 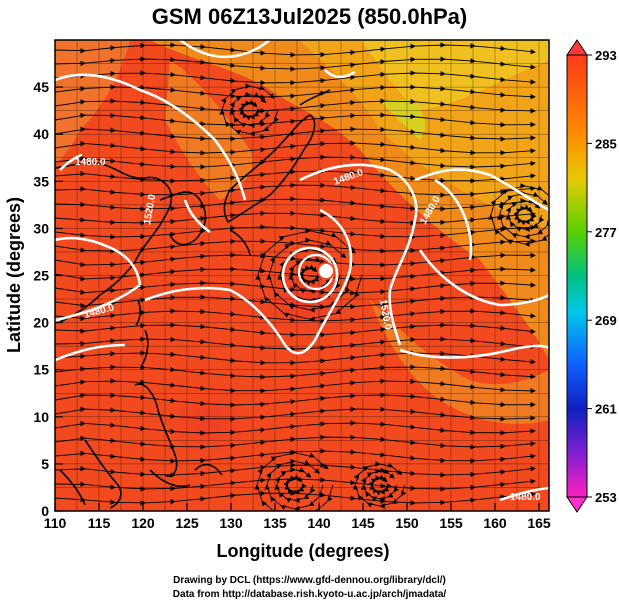 What do you see at coordinates (606, 409) in the screenshot?
I see `colorbar-tick-label: 261` at bounding box center [606, 409].